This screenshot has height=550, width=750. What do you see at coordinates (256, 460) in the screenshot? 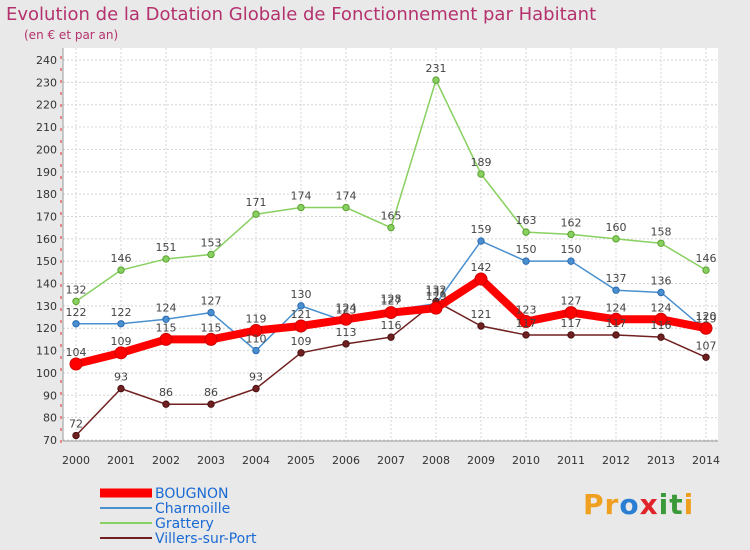
I see `x-tick-label: 2004` at bounding box center [256, 460].